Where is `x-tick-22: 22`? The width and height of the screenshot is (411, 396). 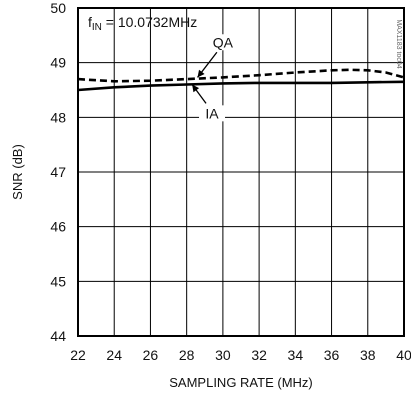 x-tick-22: 22 is located at coordinates (78, 355).